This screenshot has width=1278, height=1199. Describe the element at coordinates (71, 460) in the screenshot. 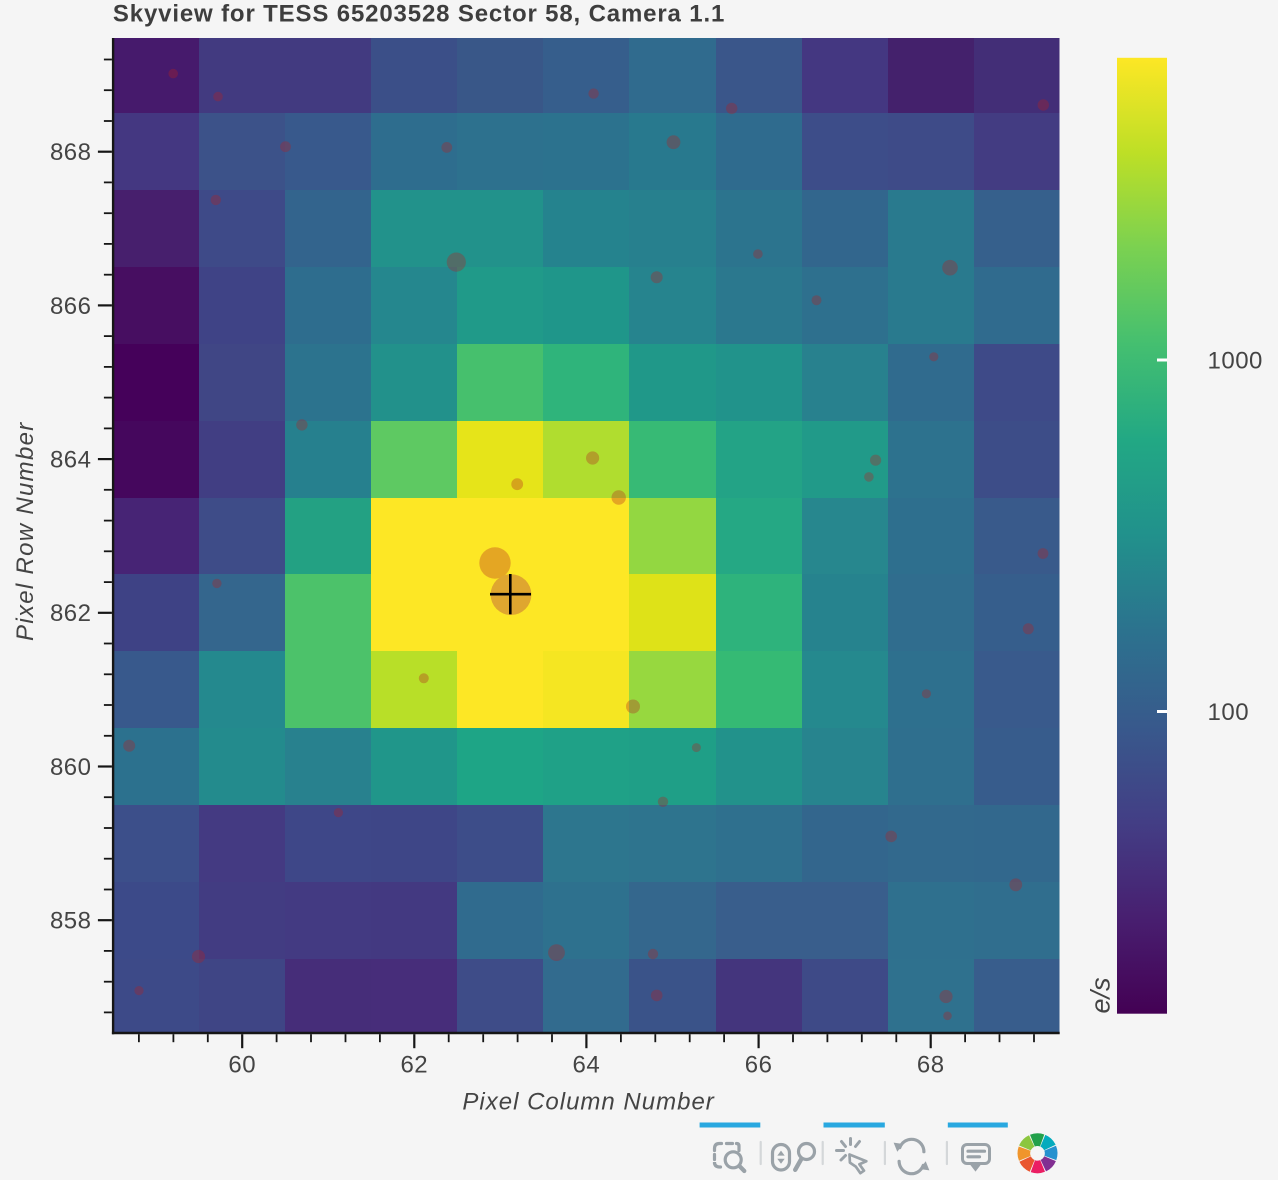

I see `svg-text: 864` at that location.